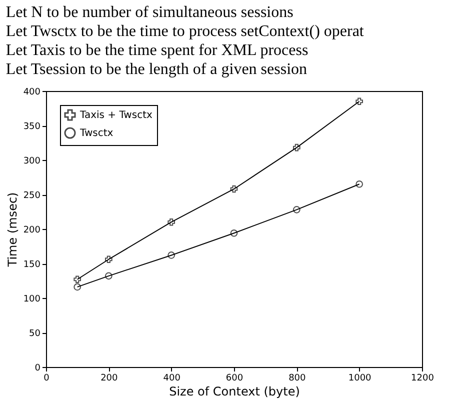  Describe the element at coordinates (234, 391) in the screenshot. I see `x-axis-title: Size of Context (byte)` at that location.